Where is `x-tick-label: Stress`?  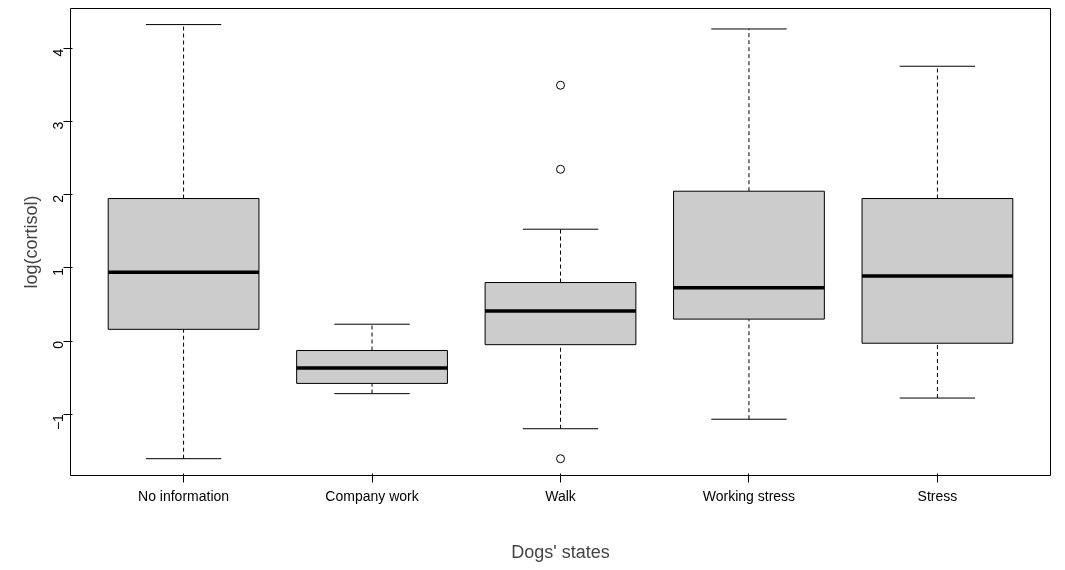 x-tick-label: Stress is located at coordinates (937, 495).